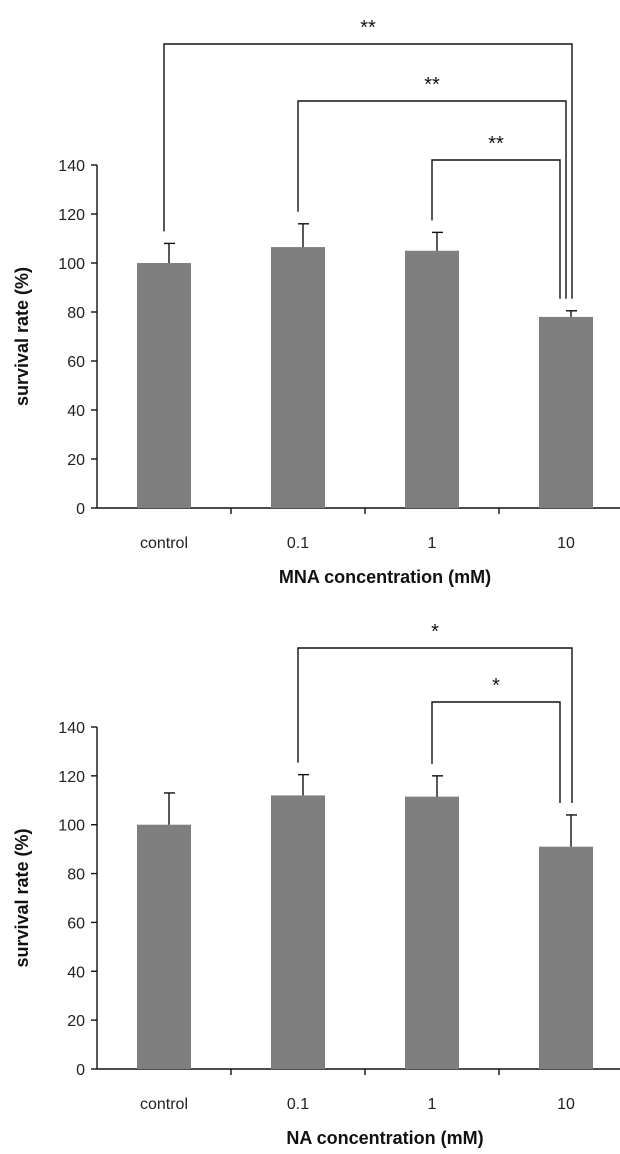 The image size is (620, 1154). Describe the element at coordinates (384, 1138) in the screenshot. I see `x-axis-title: NA concentration (mM)` at that location.